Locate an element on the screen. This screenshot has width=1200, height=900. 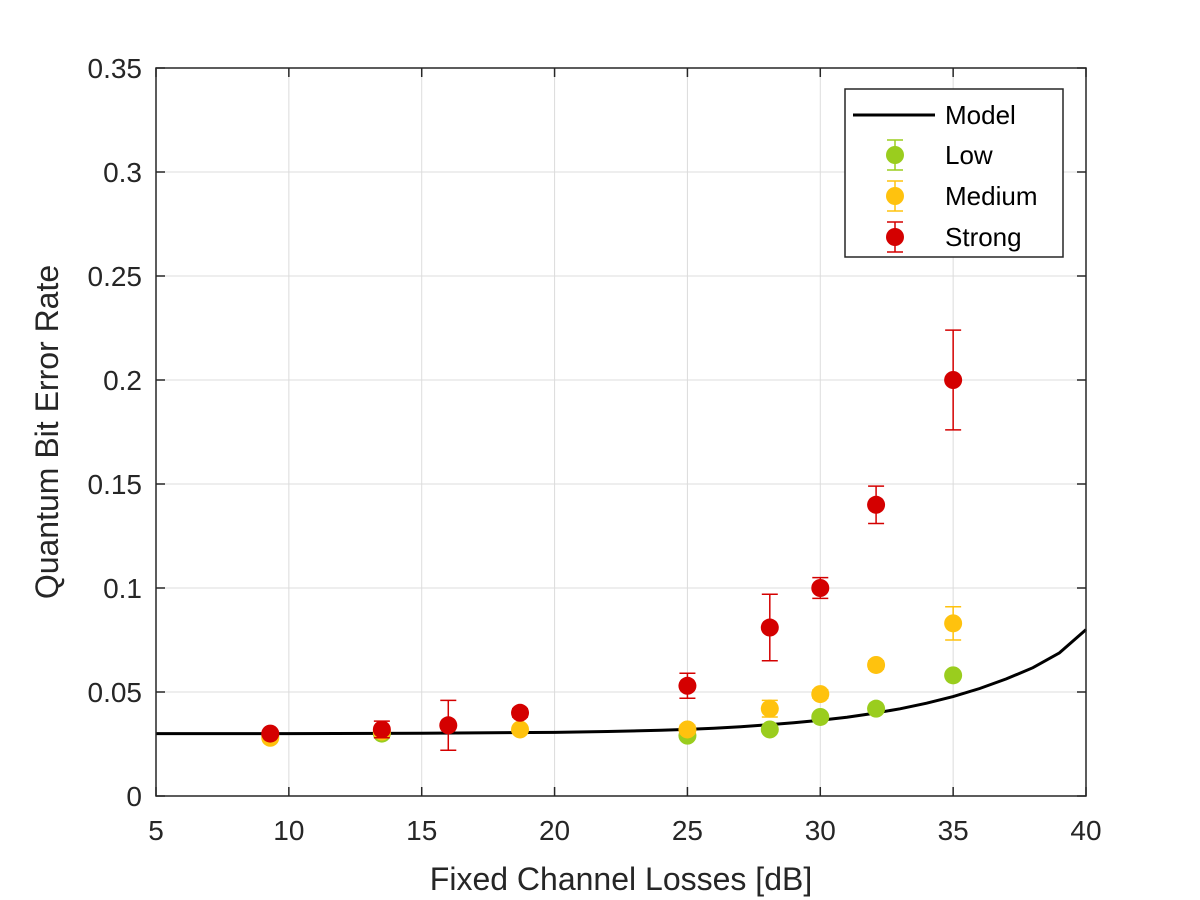
legend-series: Low Medium Strong is located at coordinates (961, 196).